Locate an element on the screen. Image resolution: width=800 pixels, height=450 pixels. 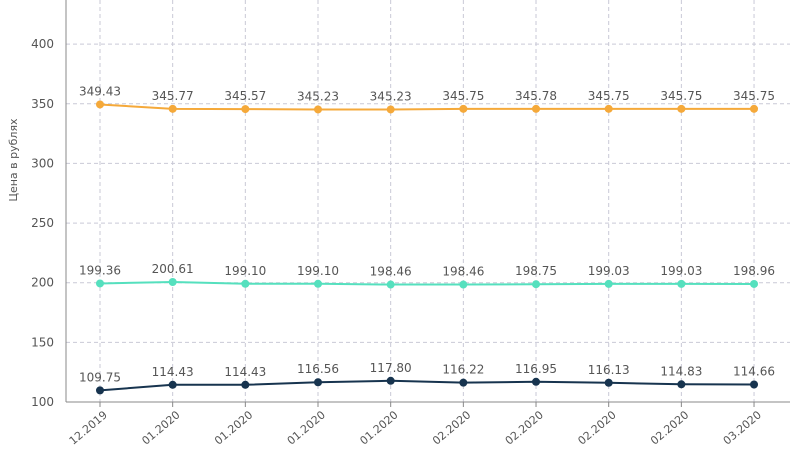
y-tick-label: 400 is located at coordinates (42, 44).